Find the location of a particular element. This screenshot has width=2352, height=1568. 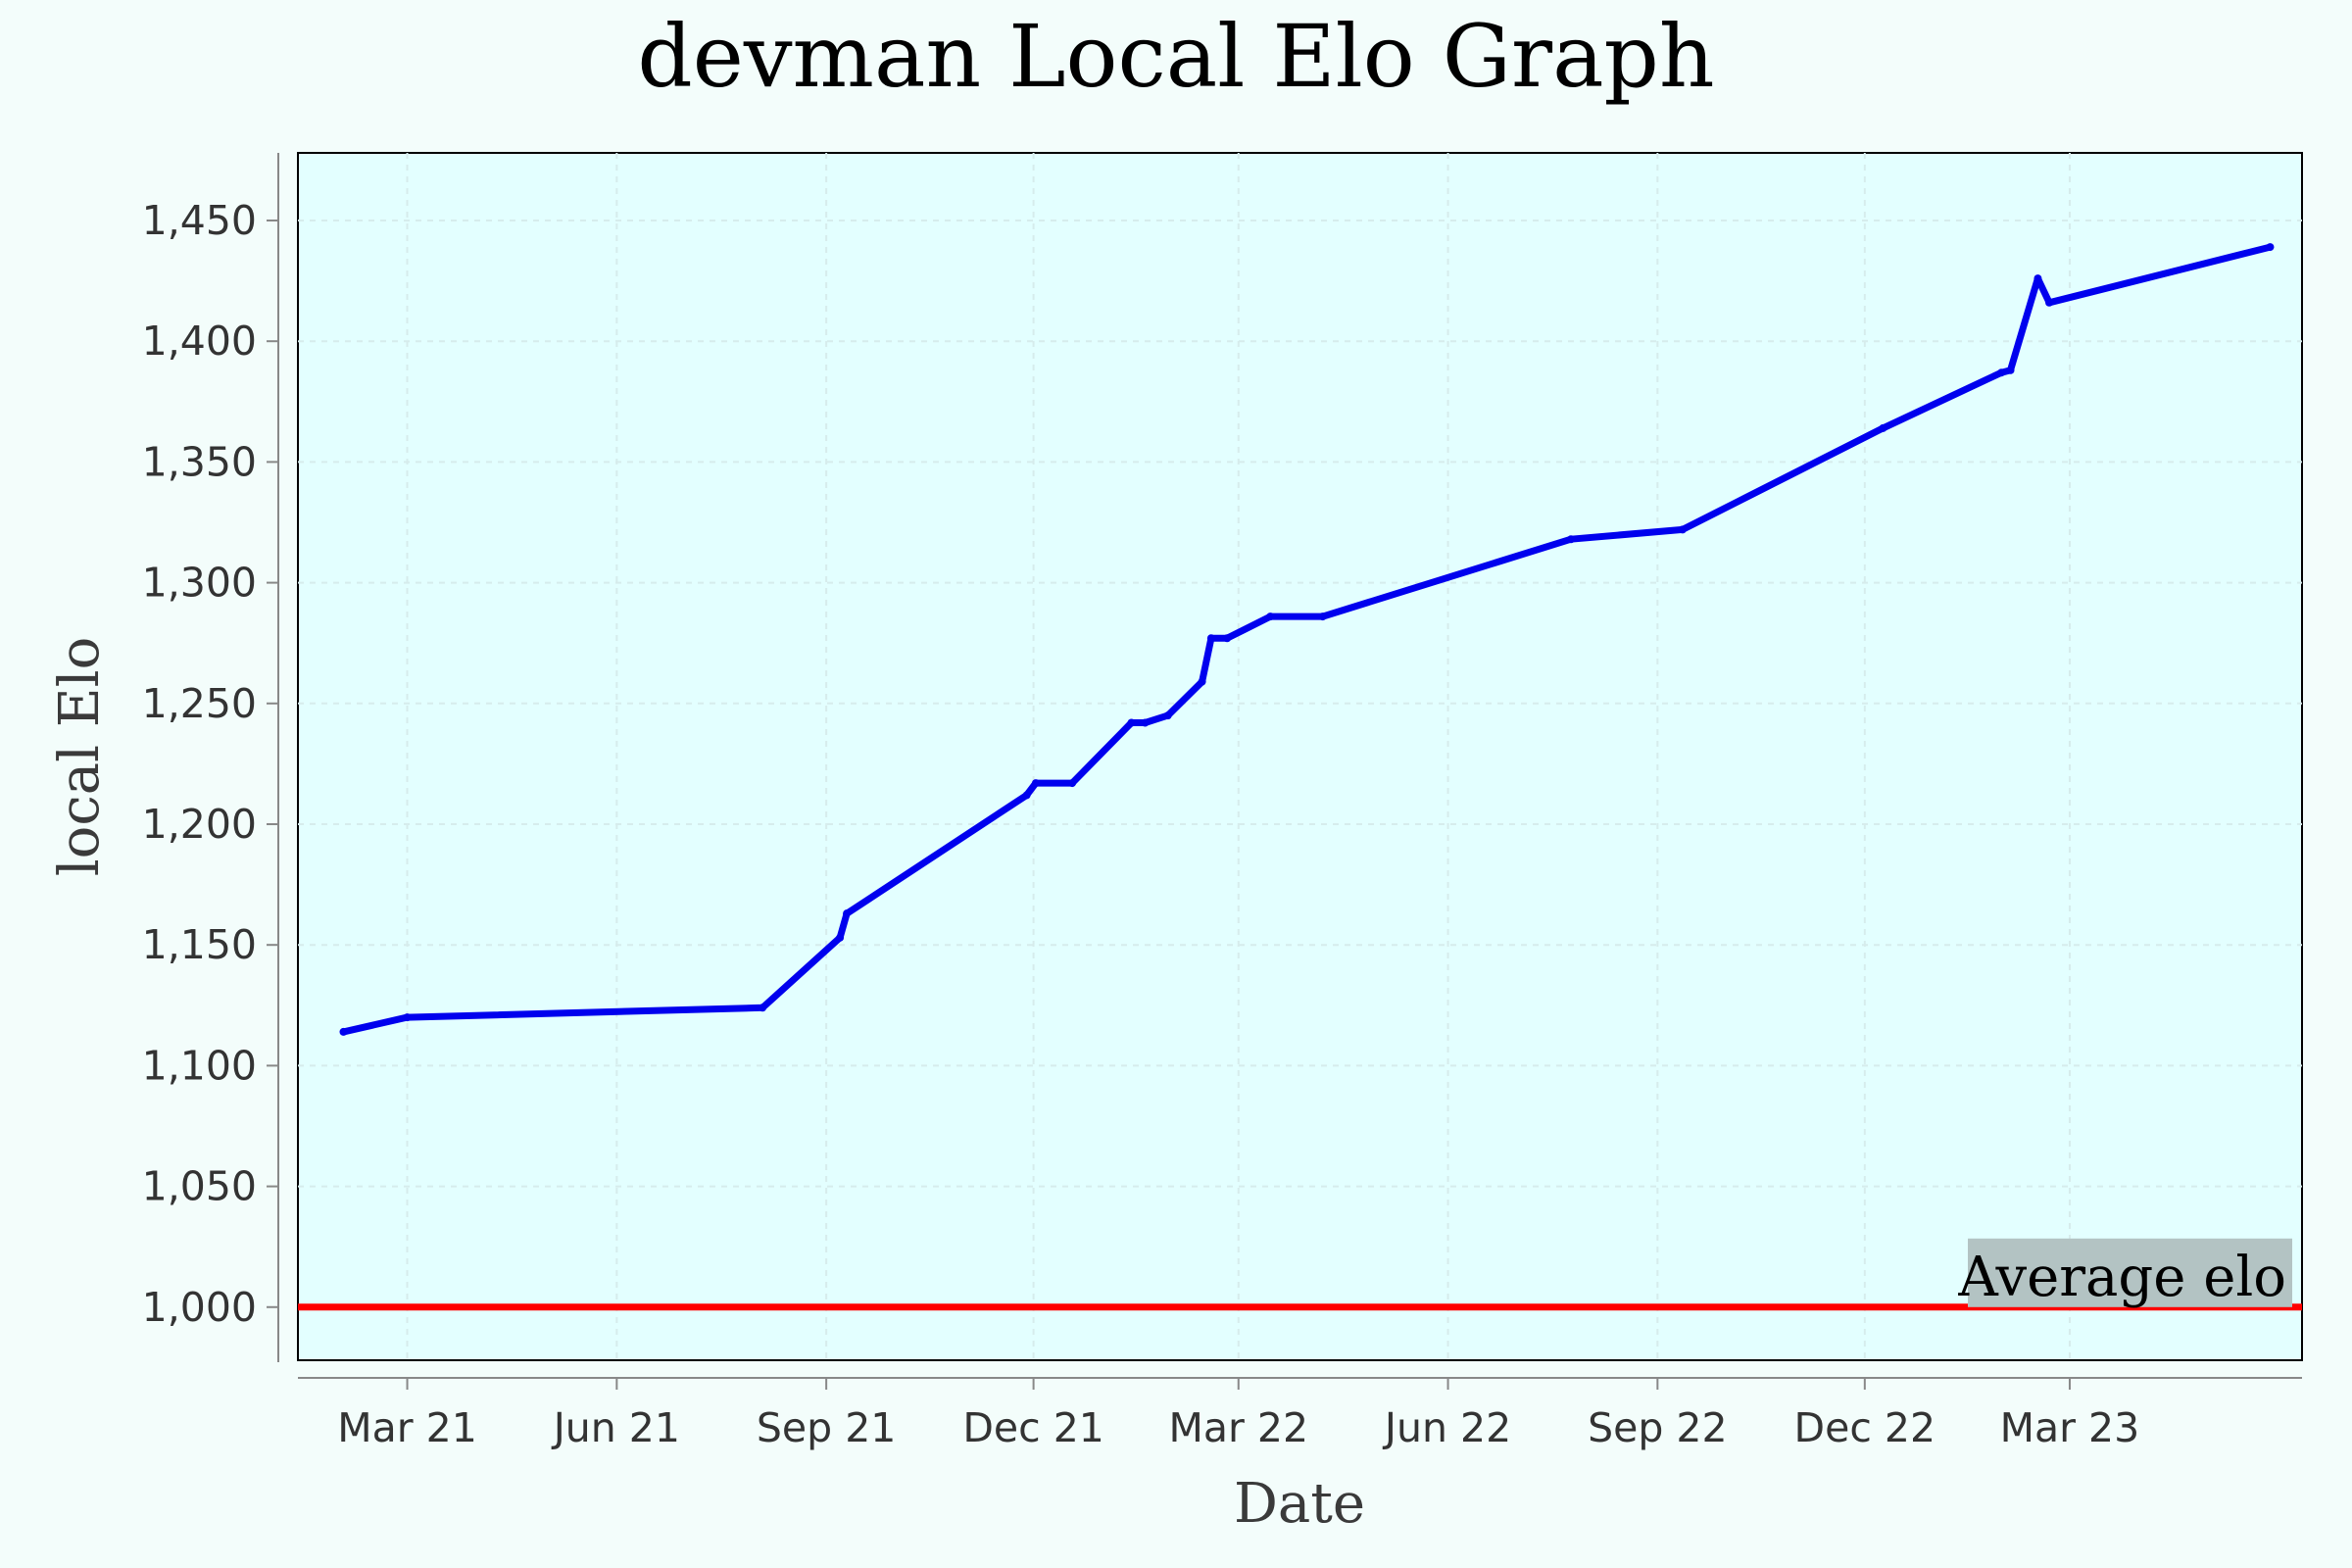

x-axis-label: Date is located at coordinates (1299, 1504).